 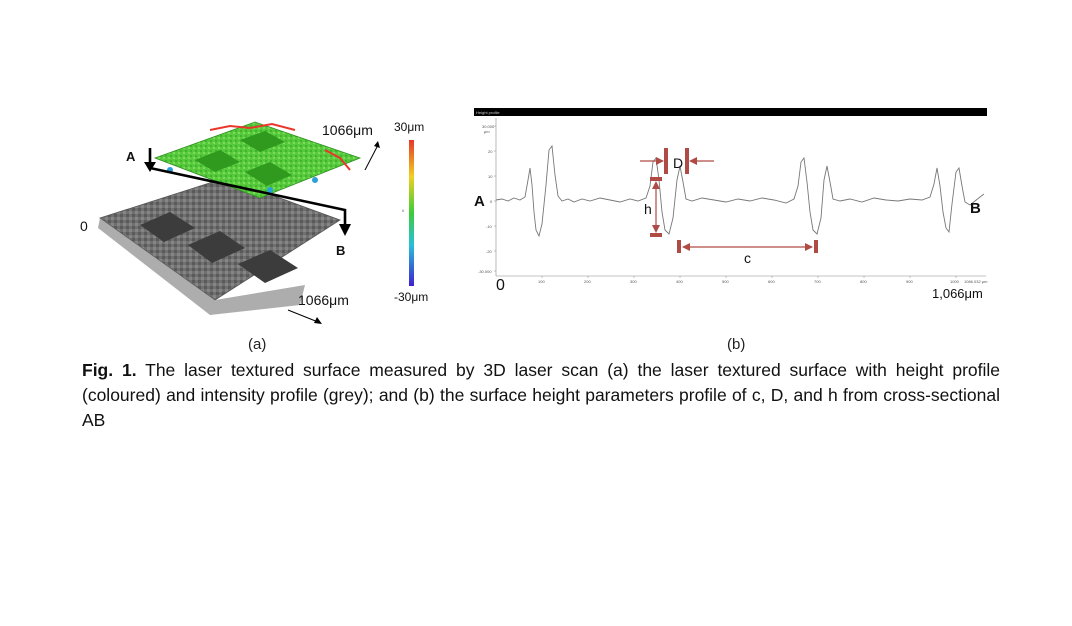 I want to click on sublabel-b: (b), so click(x=736, y=344).